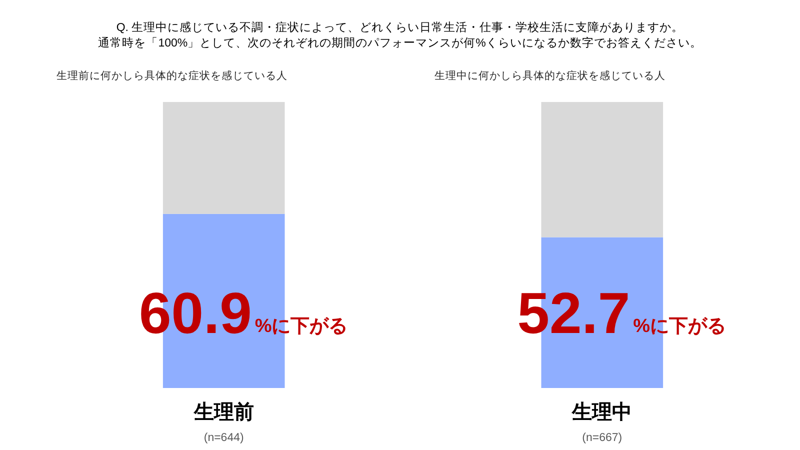 The image size is (800, 450). What do you see at coordinates (400, 27) in the screenshot?
I see `chart-title: Q. 生理中に感じている不調・症状によって、どれくらい日常生活・仕事・学校生活に支障がありますか。` at bounding box center [400, 27].